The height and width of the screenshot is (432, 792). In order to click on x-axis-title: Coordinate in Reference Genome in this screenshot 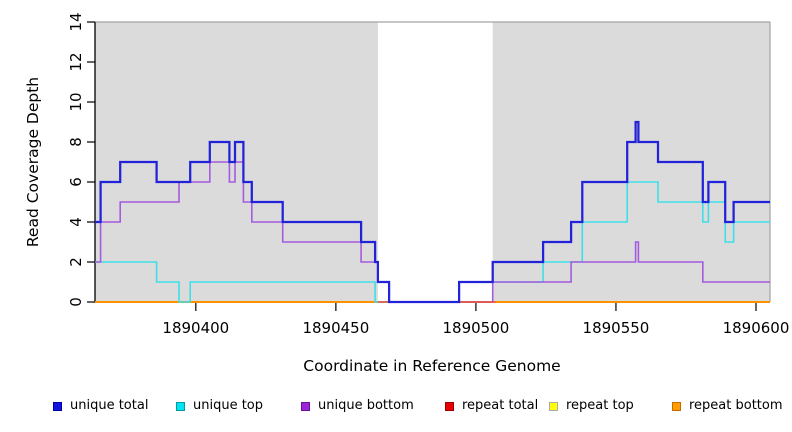, I will do `click(432, 366)`.